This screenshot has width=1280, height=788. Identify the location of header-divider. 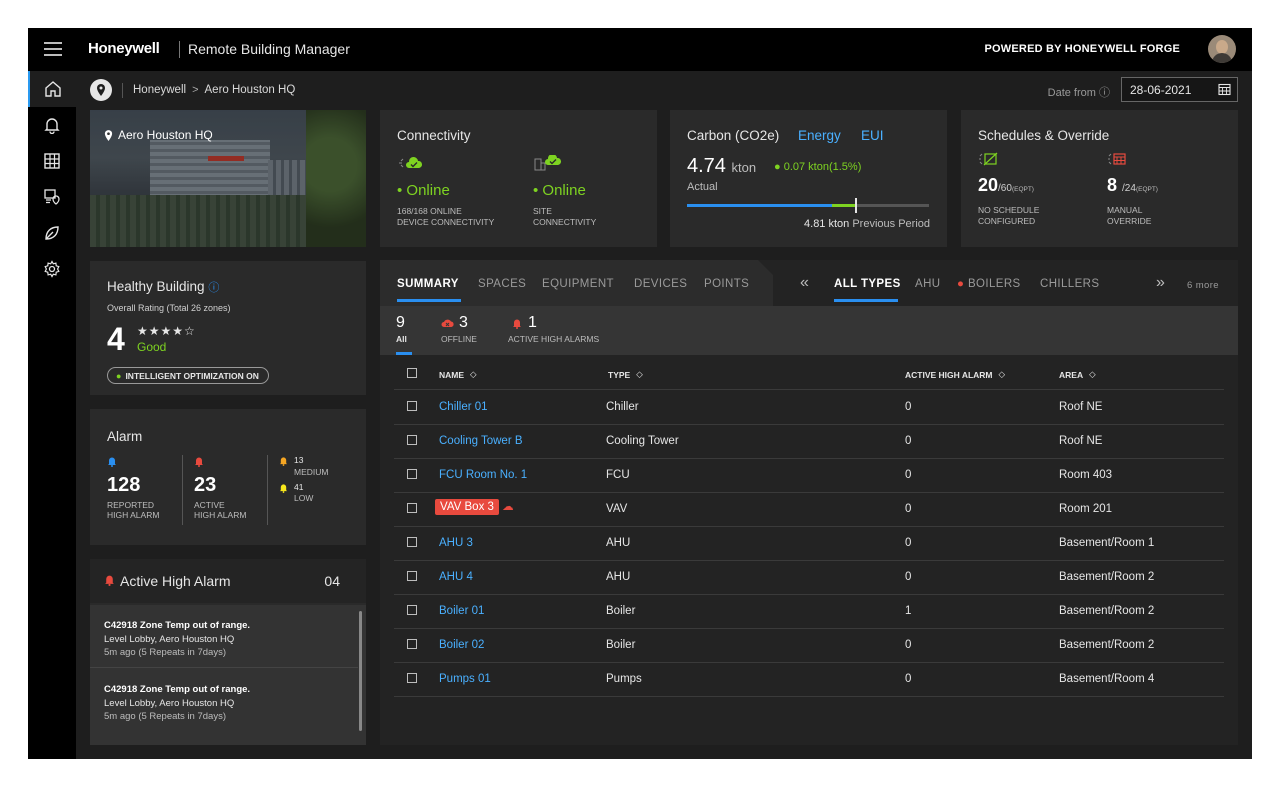
(179, 49).